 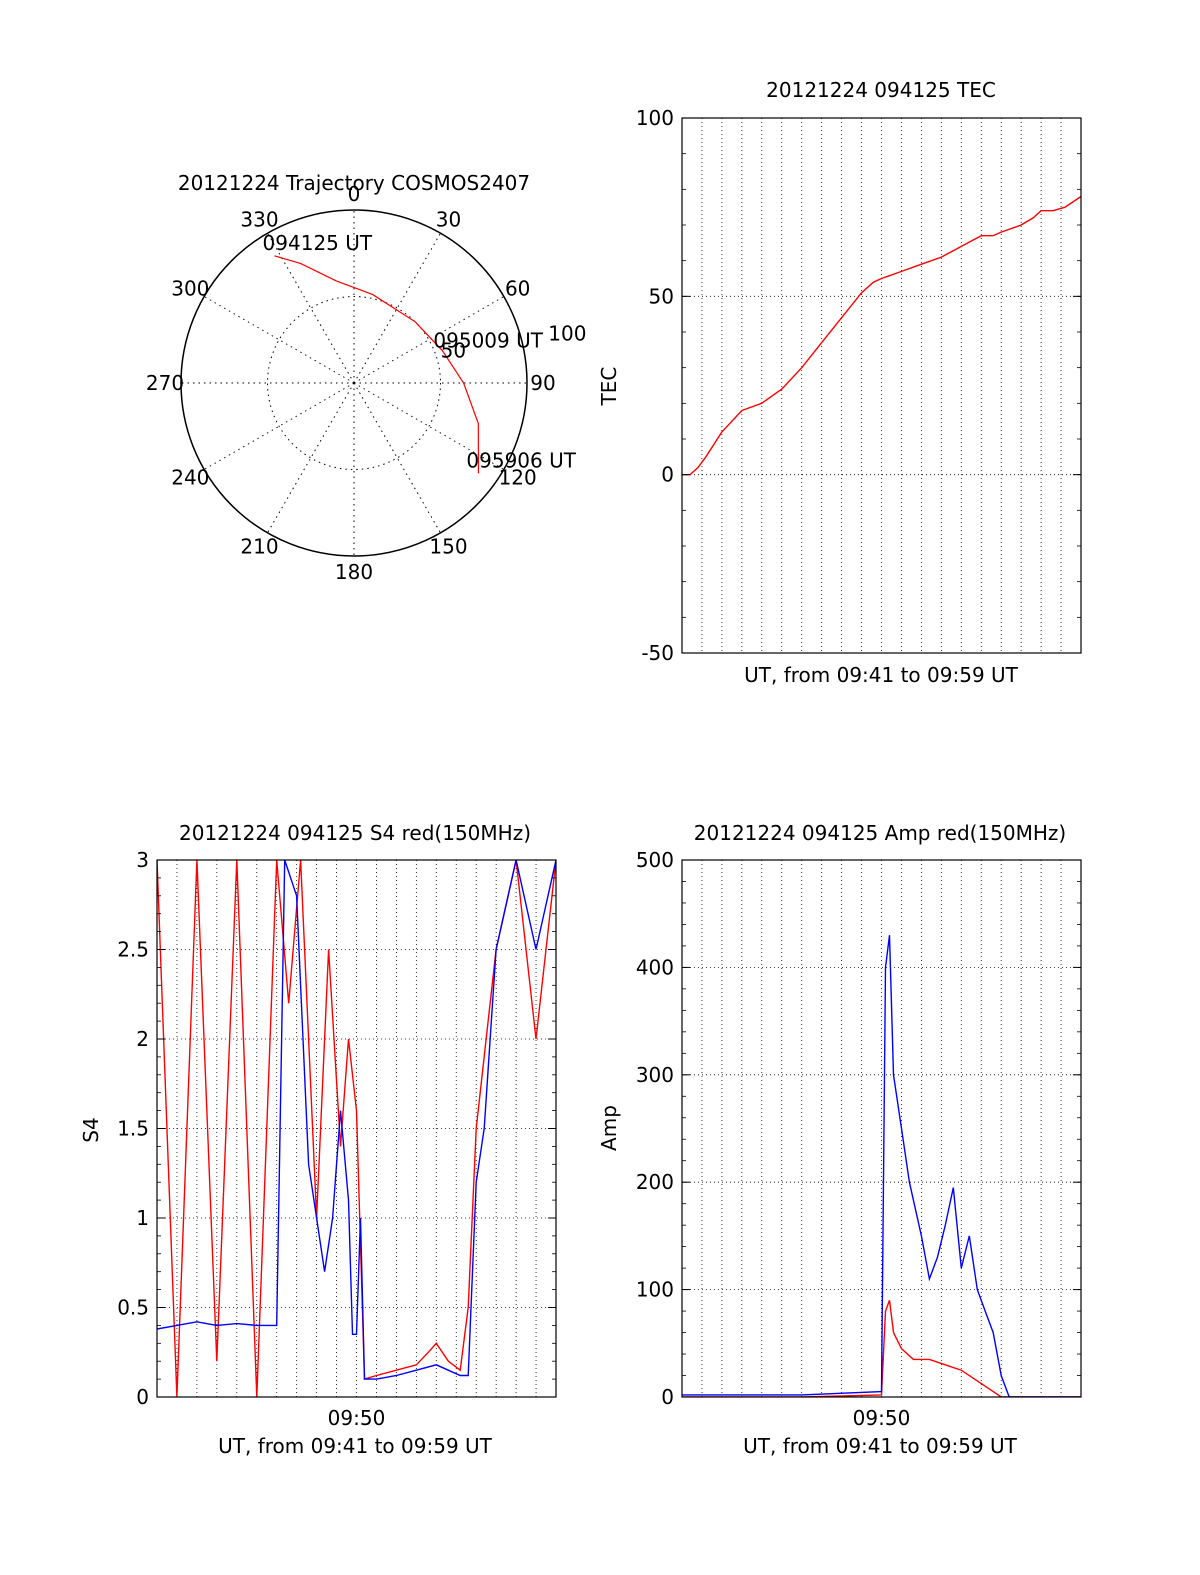 What do you see at coordinates (190, 478) in the screenshot?
I see `polar-angle-label: 240` at bounding box center [190, 478].